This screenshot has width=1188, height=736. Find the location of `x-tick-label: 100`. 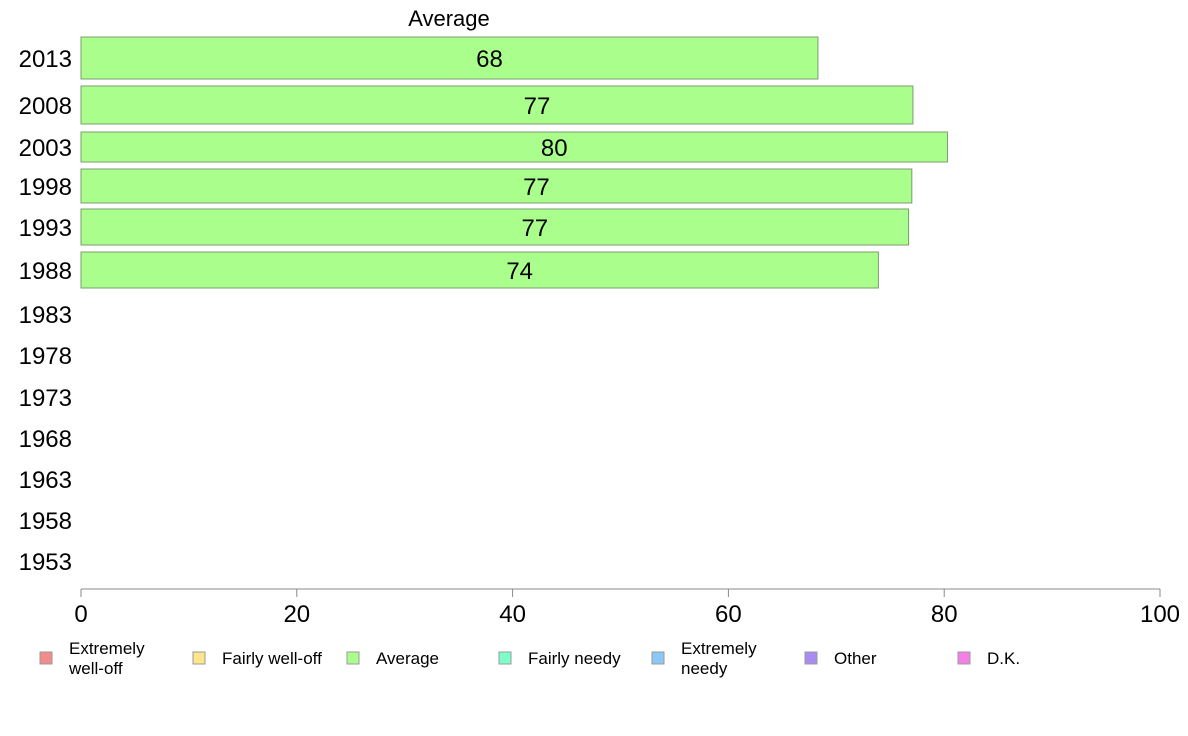

x-tick-label: 100 is located at coordinates (1160, 614).